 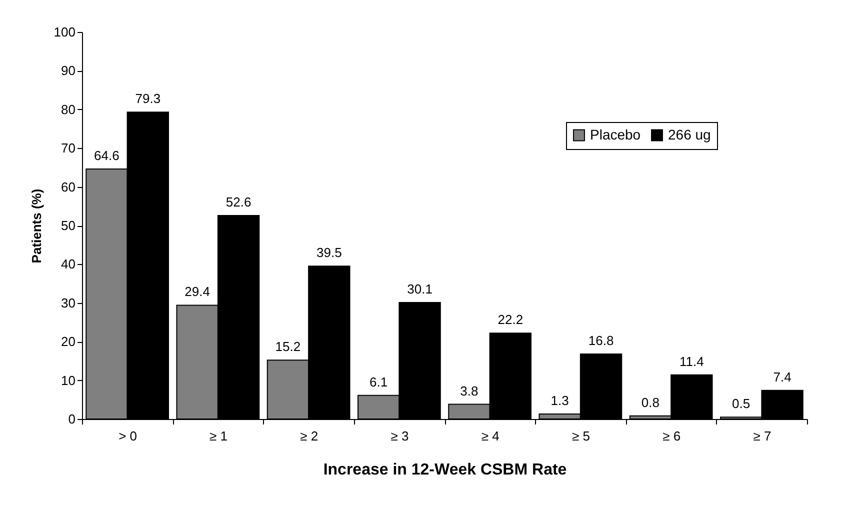 What do you see at coordinates (782, 376) in the screenshot?
I see `data-label: 7.4` at bounding box center [782, 376].